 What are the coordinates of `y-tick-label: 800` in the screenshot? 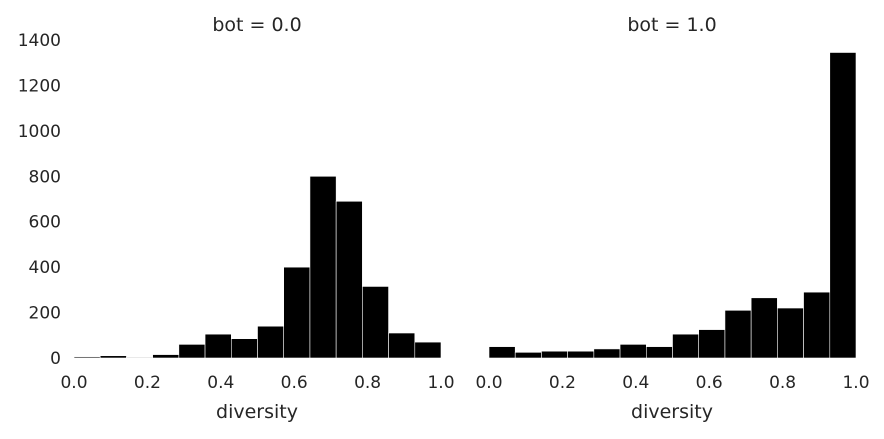 It's located at (45, 177).